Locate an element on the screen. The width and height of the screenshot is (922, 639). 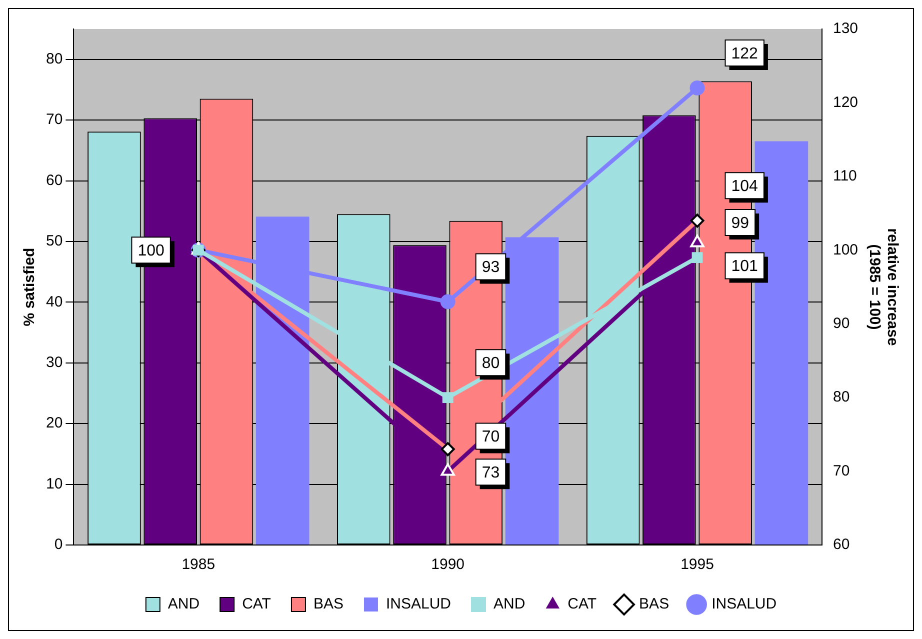
data-label: 101 is located at coordinates (744, 267).